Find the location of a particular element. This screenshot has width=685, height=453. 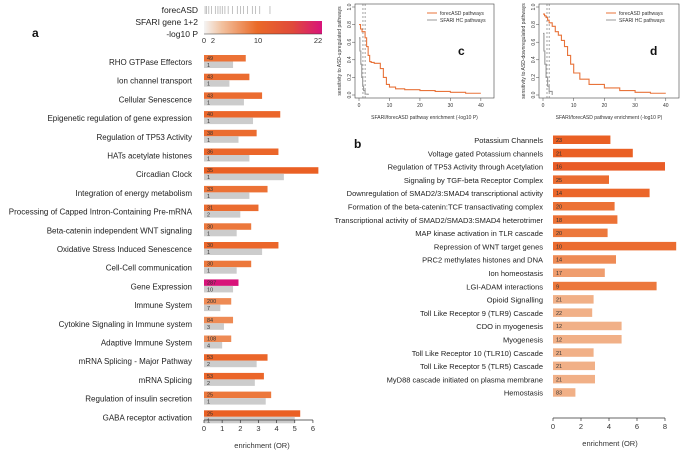

y-tick-label: 0.2 is located at coordinates (534, 77).